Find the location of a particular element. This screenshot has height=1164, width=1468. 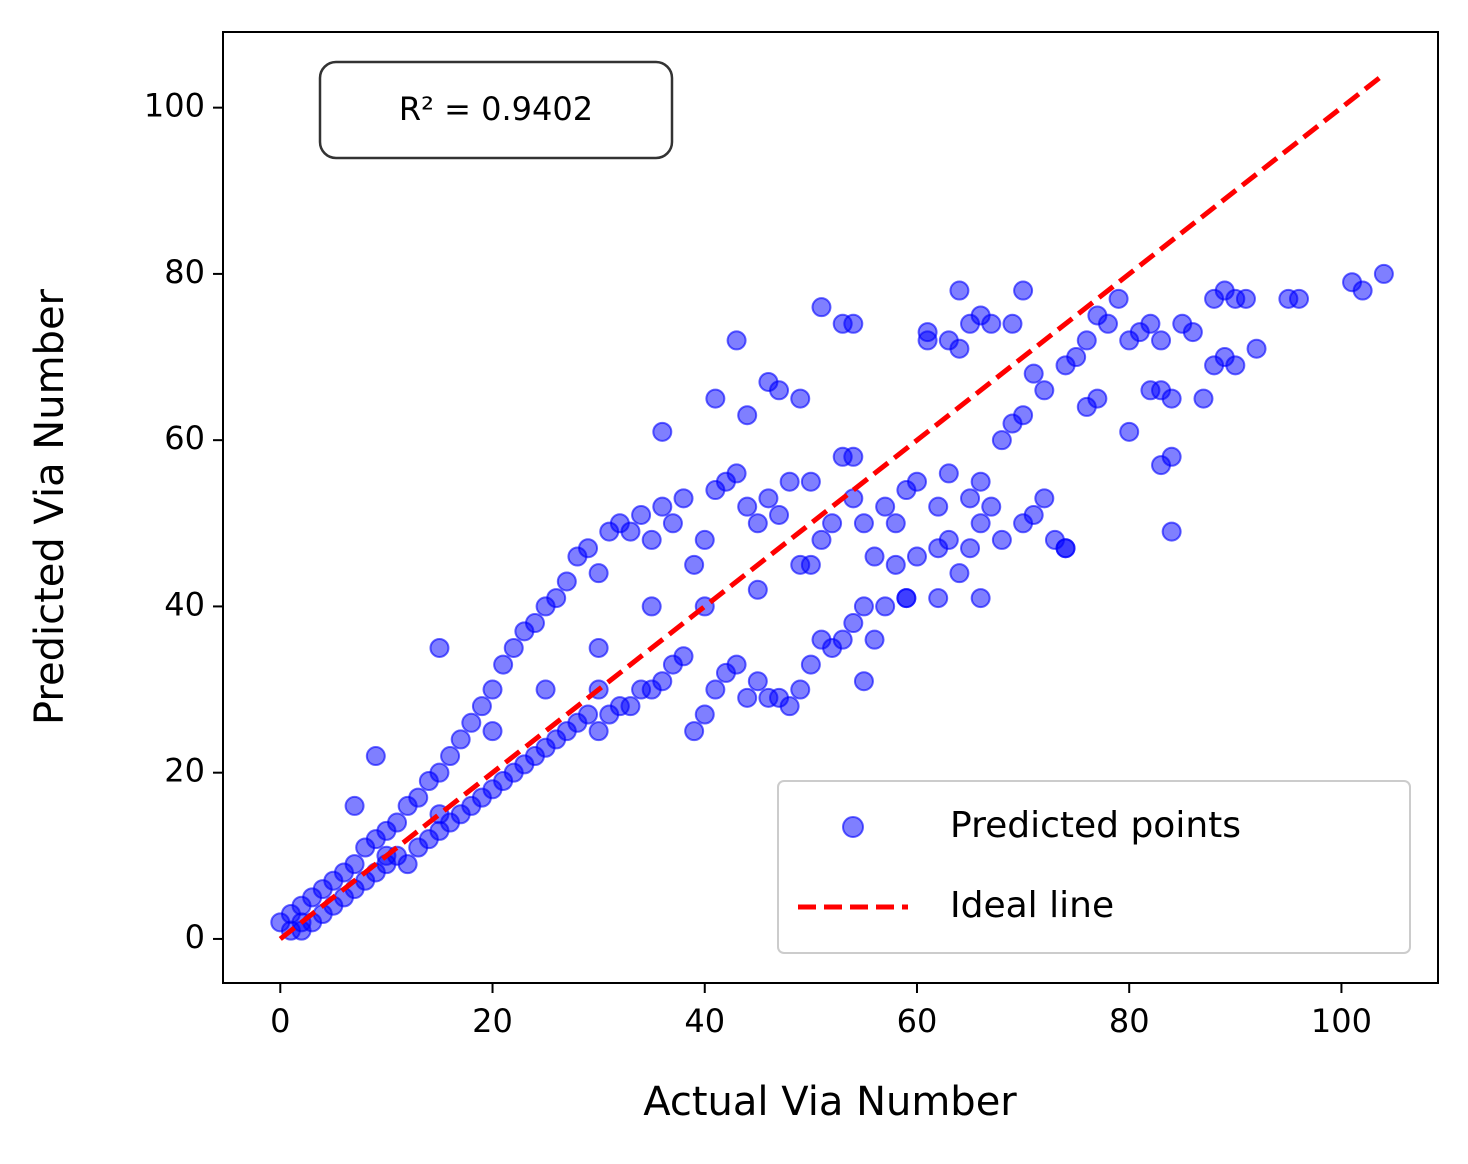

y-tick-label: 100 is located at coordinates (174, 106).